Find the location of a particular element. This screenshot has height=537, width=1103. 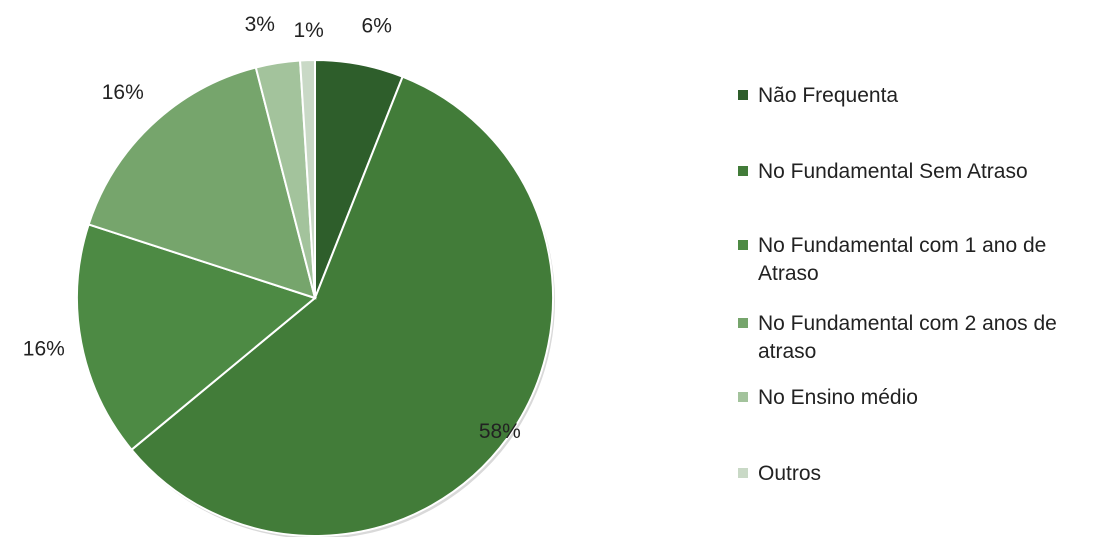

legend-swatch-fundamental-1-ano is located at coordinates (743, 245).